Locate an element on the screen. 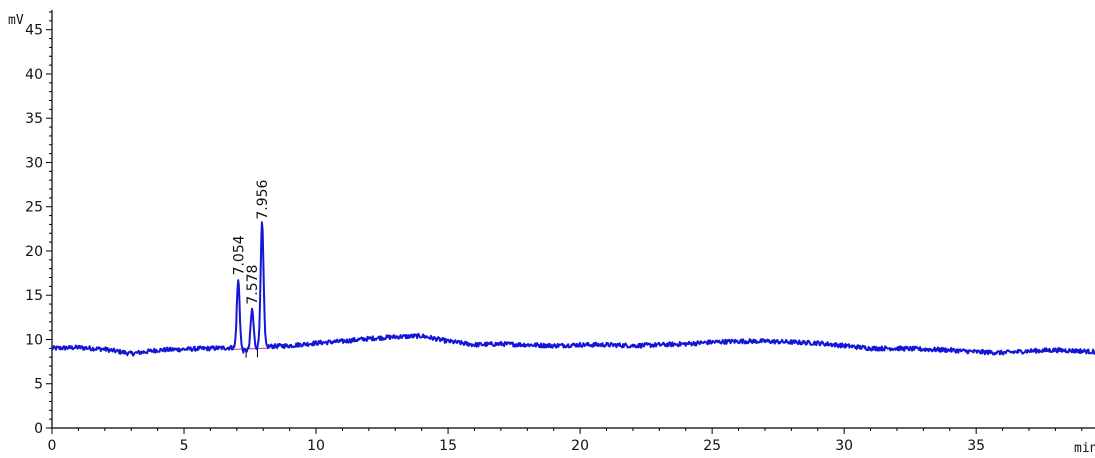  peak-label: 7.054 is located at coordinates (239, 255).